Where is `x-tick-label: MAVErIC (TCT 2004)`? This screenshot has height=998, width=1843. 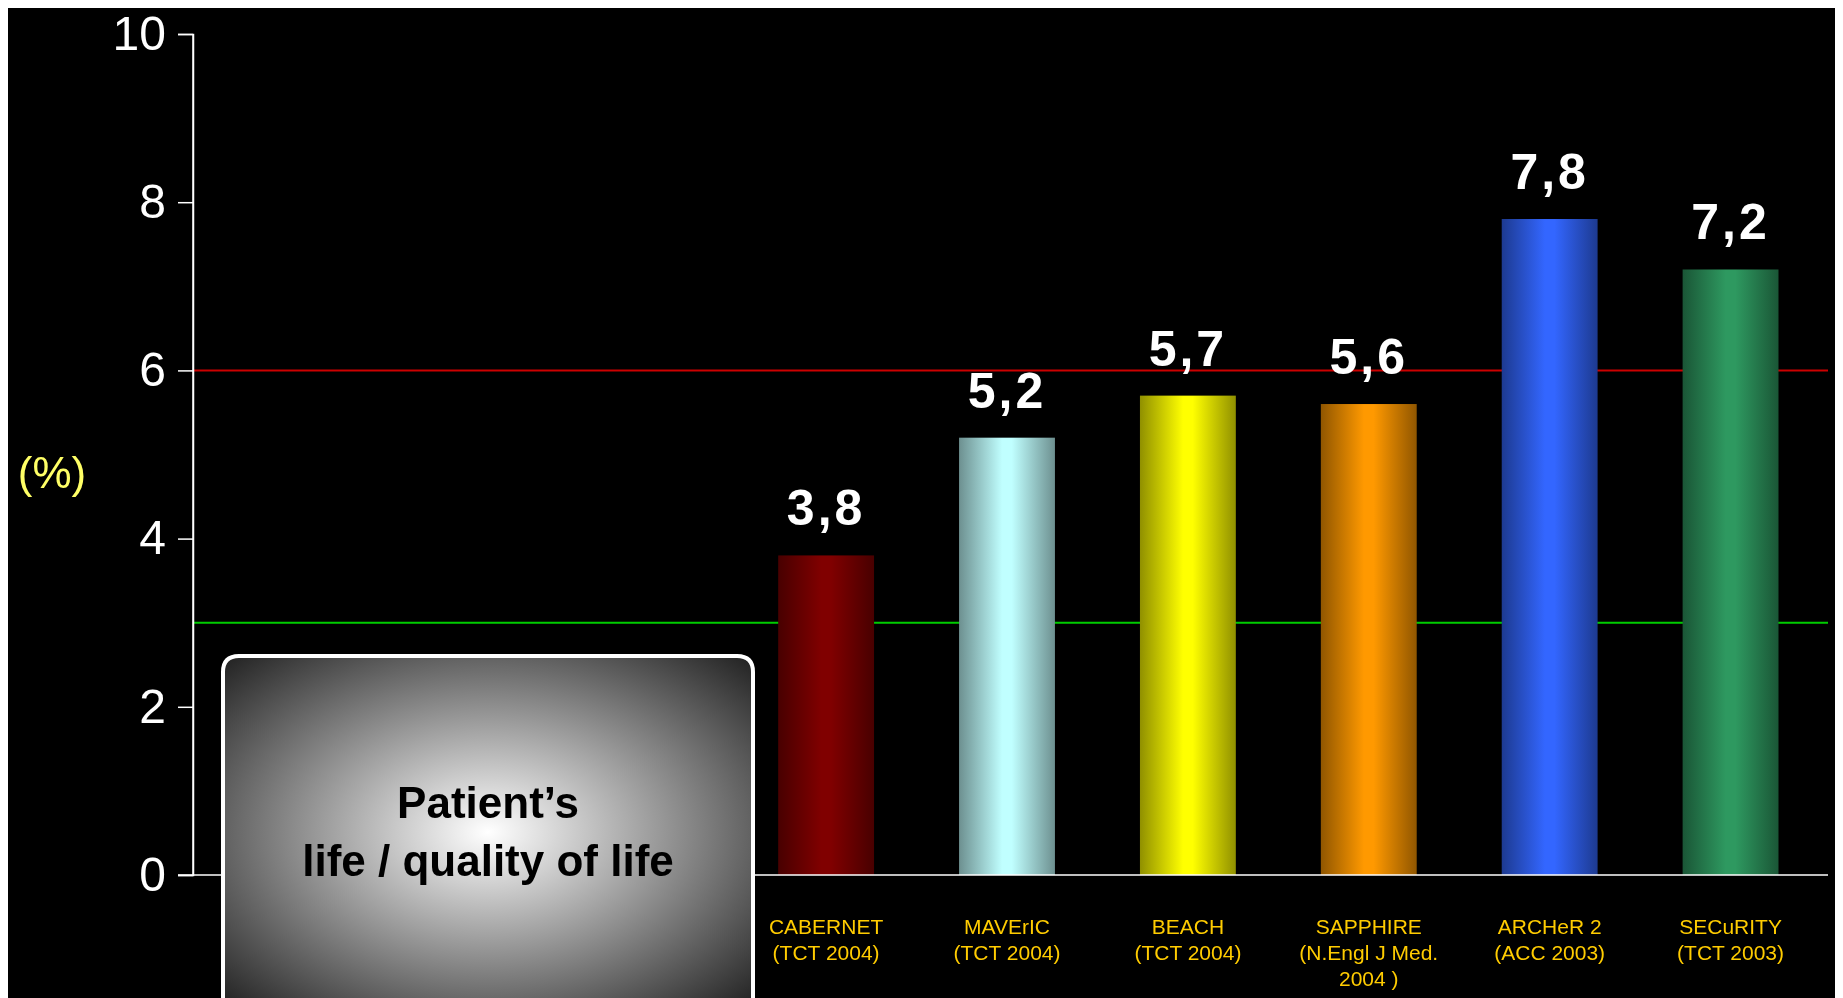 x-tick-label: MAVErIC (TCT 2004) is located at coordinates (1007, 939).